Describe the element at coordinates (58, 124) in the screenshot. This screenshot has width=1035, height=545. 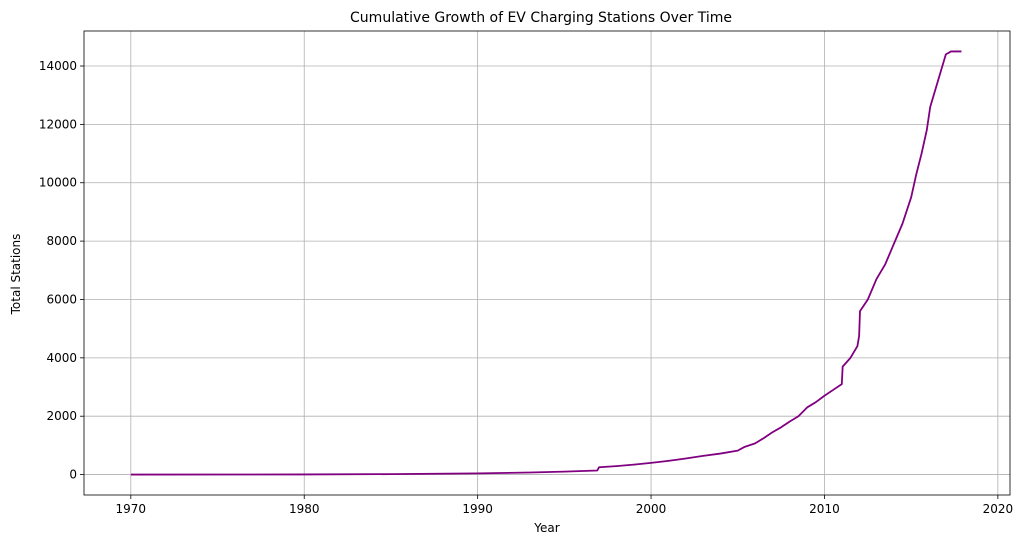
I see `y-tick-label: 12000` at that location.